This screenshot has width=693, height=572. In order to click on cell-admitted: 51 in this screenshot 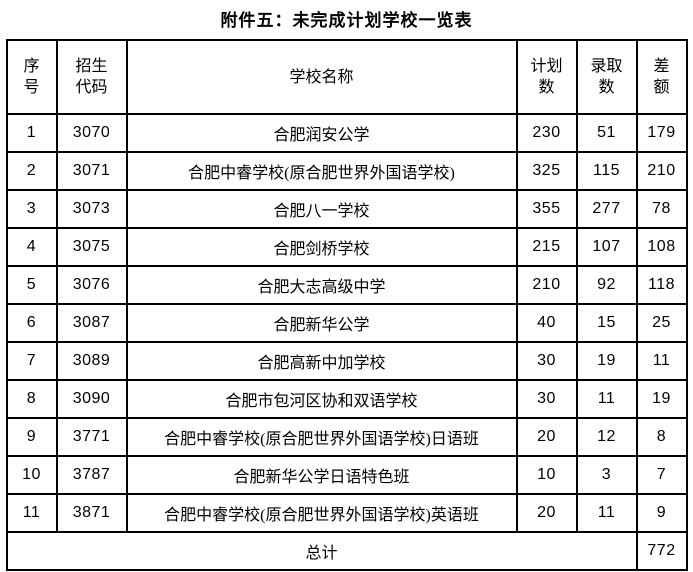, I will do `click(606, 133)`.